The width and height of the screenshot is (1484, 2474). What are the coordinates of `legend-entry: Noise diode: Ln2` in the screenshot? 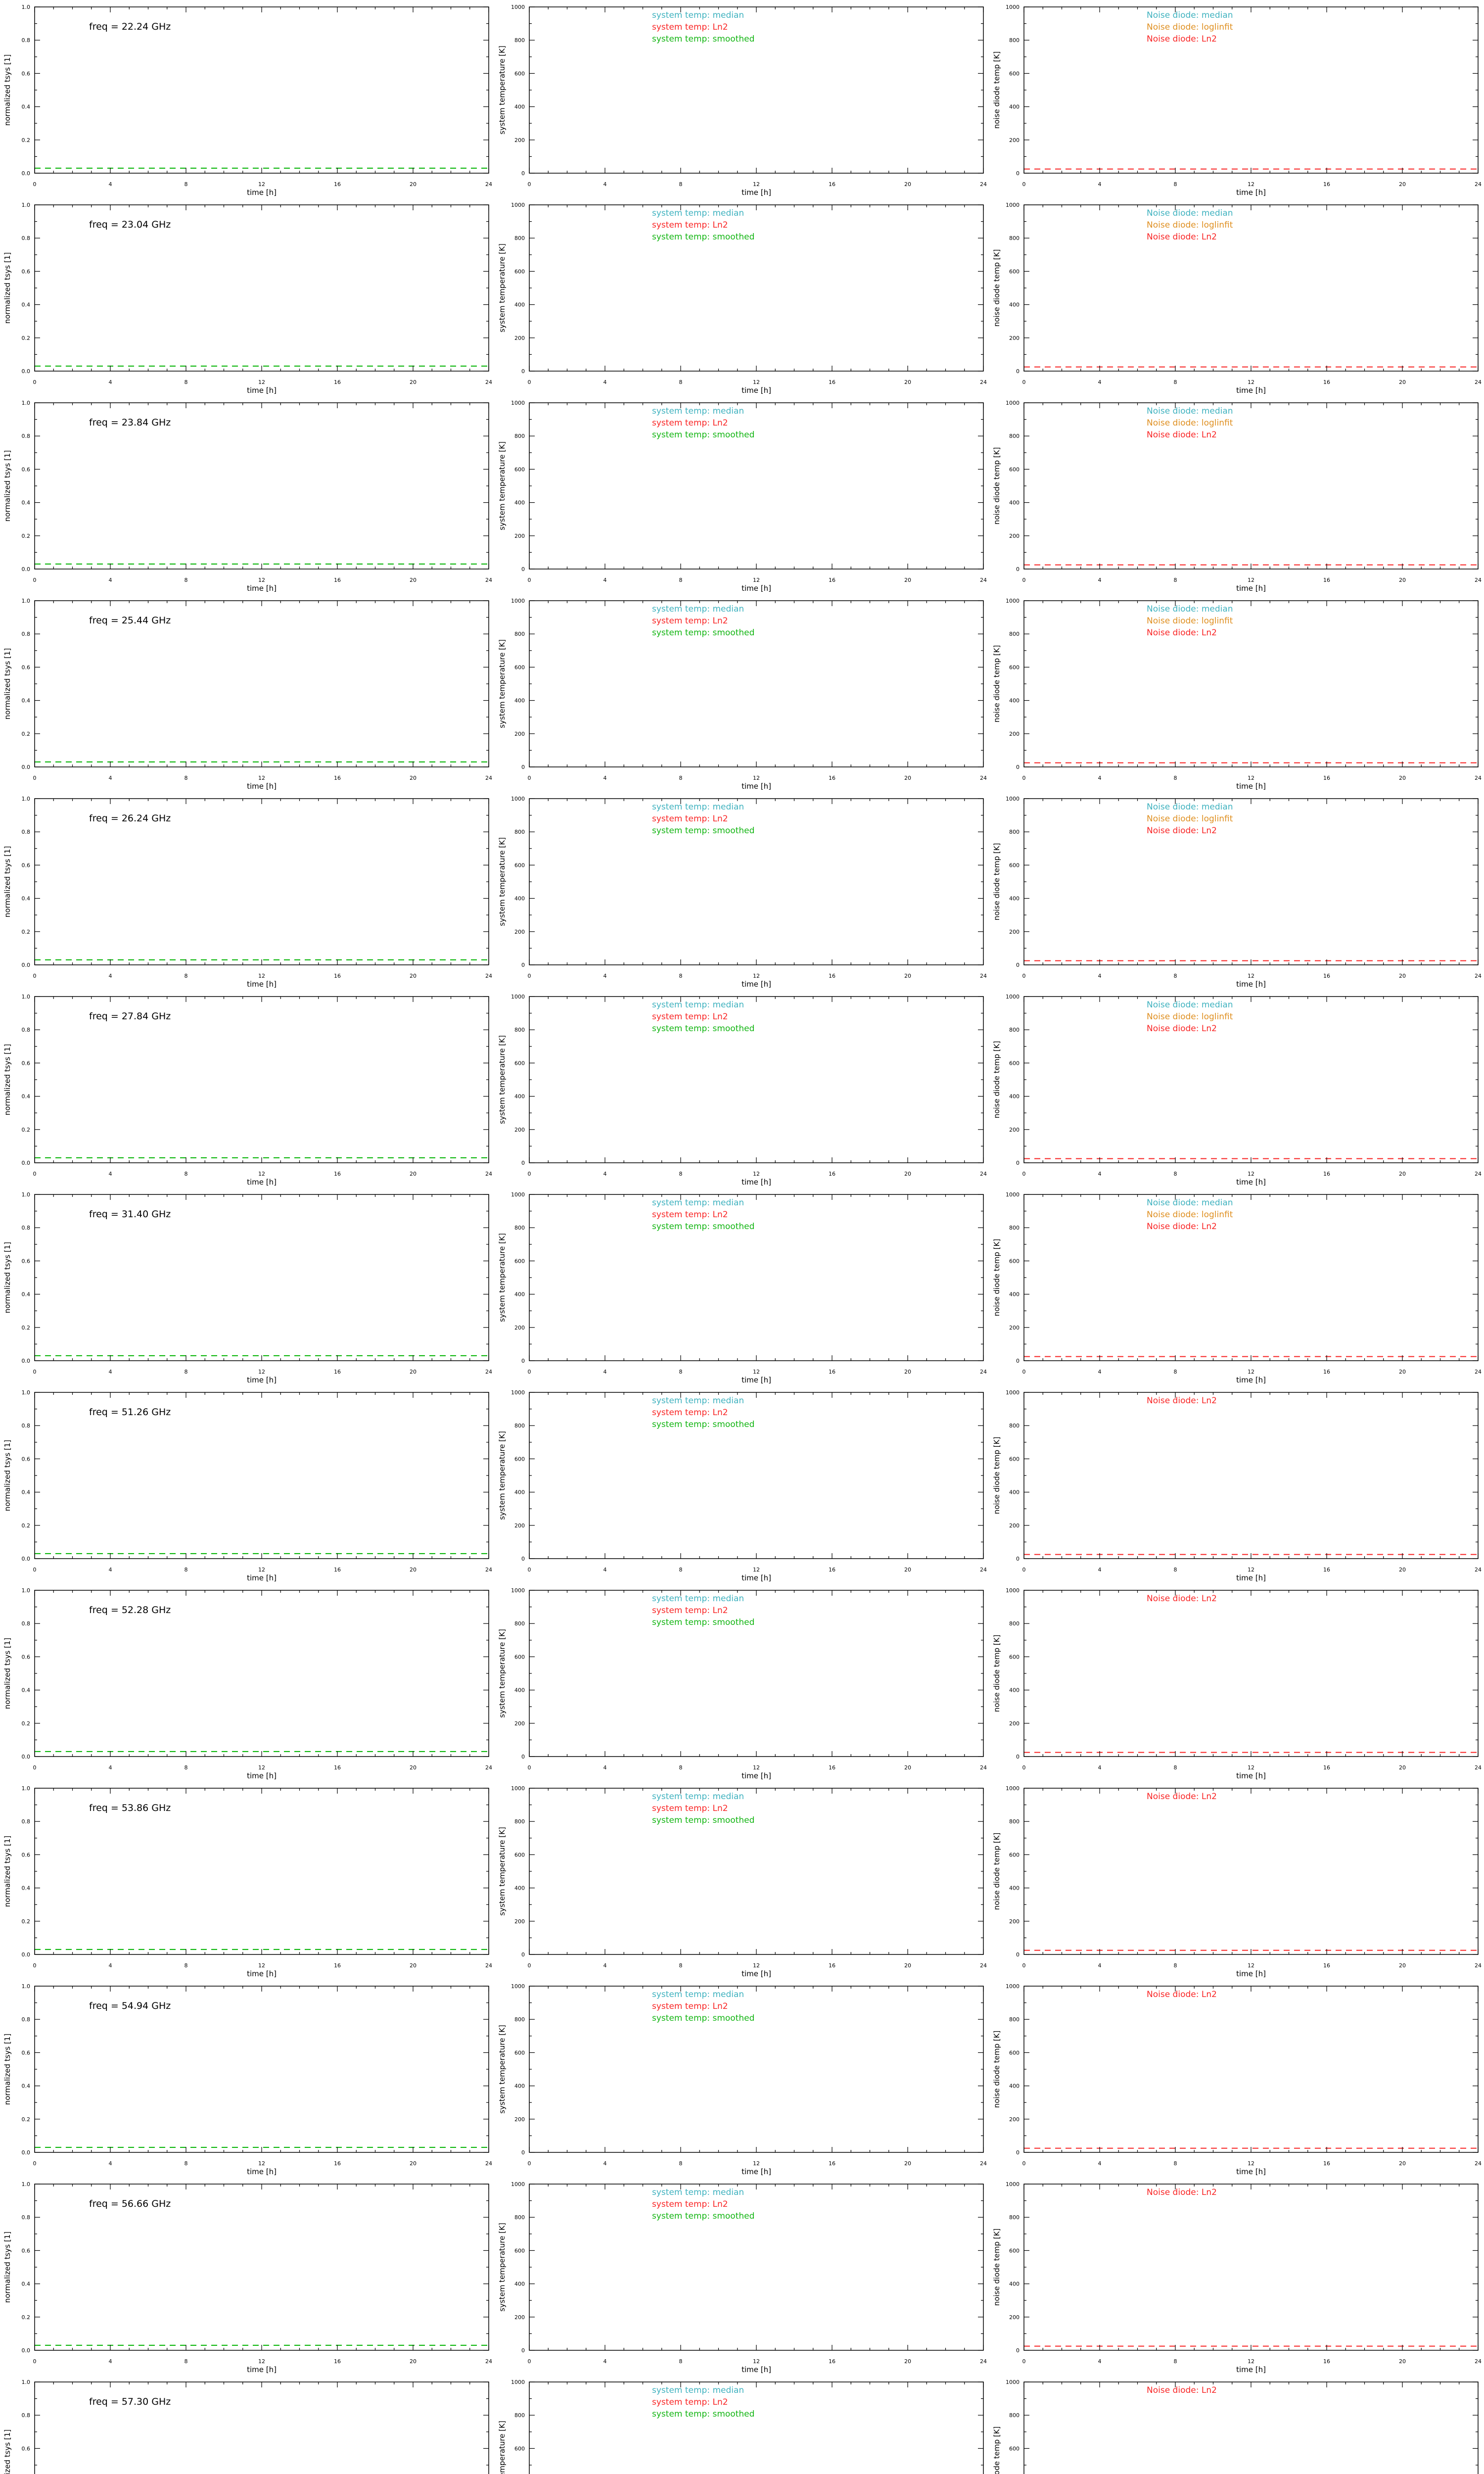 It's located at (1182, 633).